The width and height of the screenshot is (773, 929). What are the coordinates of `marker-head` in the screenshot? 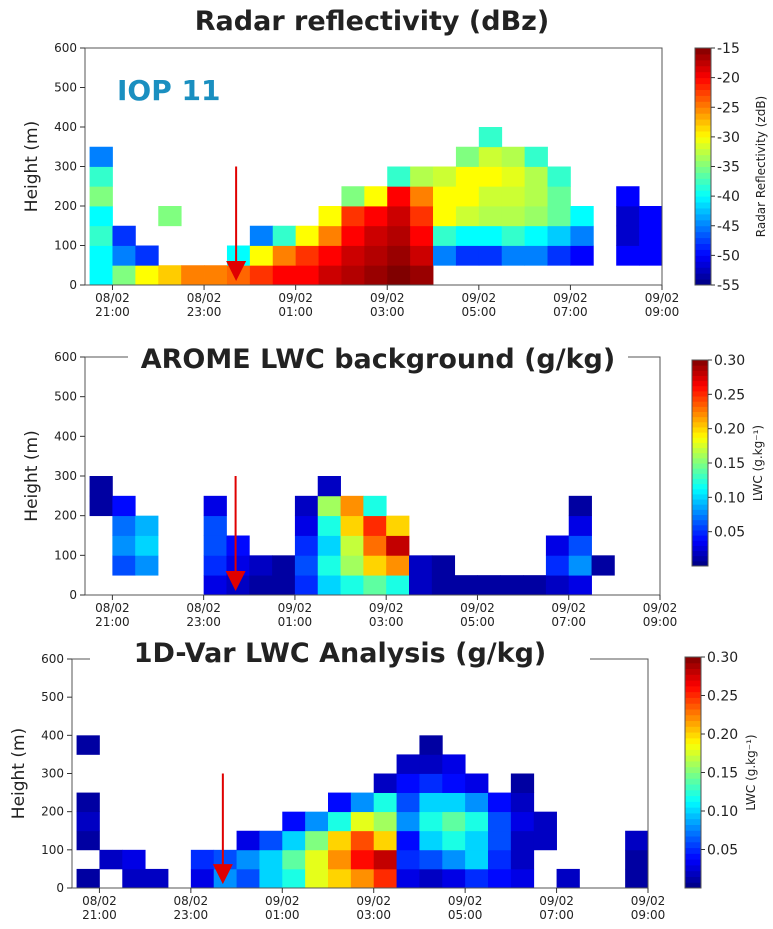 It's located at (236, 271).